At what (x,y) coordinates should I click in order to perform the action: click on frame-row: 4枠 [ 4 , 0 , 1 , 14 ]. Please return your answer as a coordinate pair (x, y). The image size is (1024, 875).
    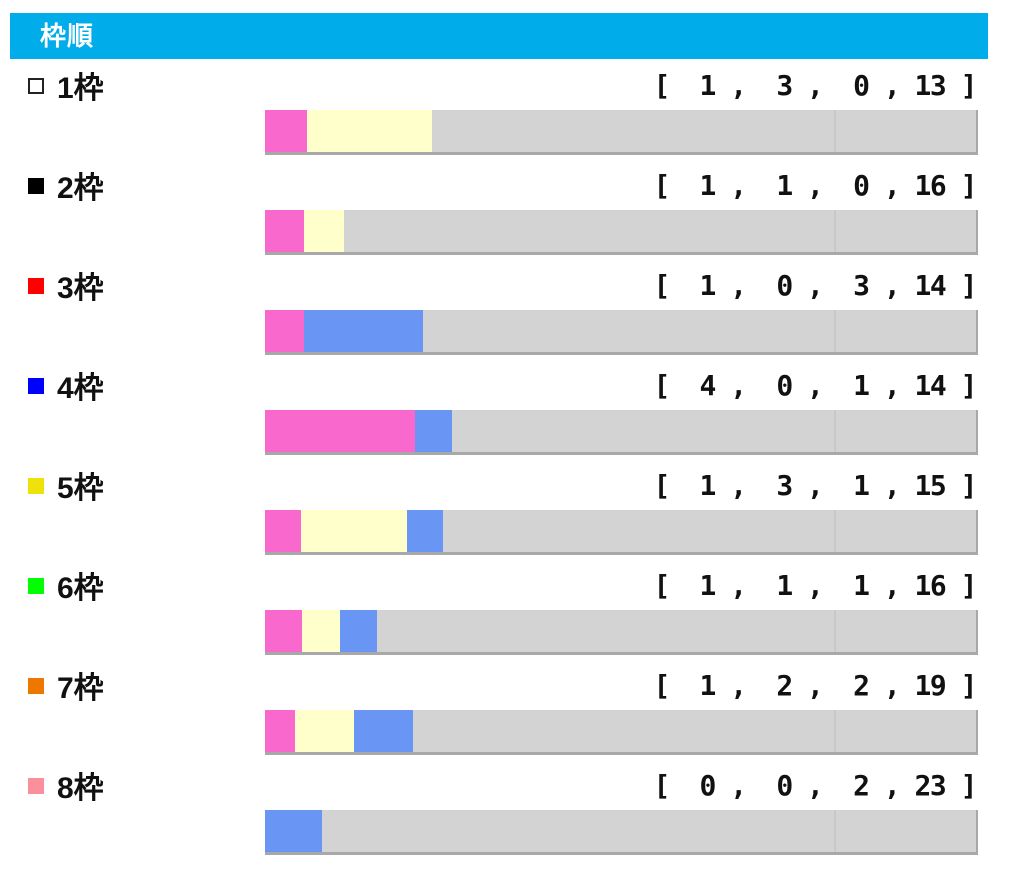
    Looking at the image, I should click on (512, 410).